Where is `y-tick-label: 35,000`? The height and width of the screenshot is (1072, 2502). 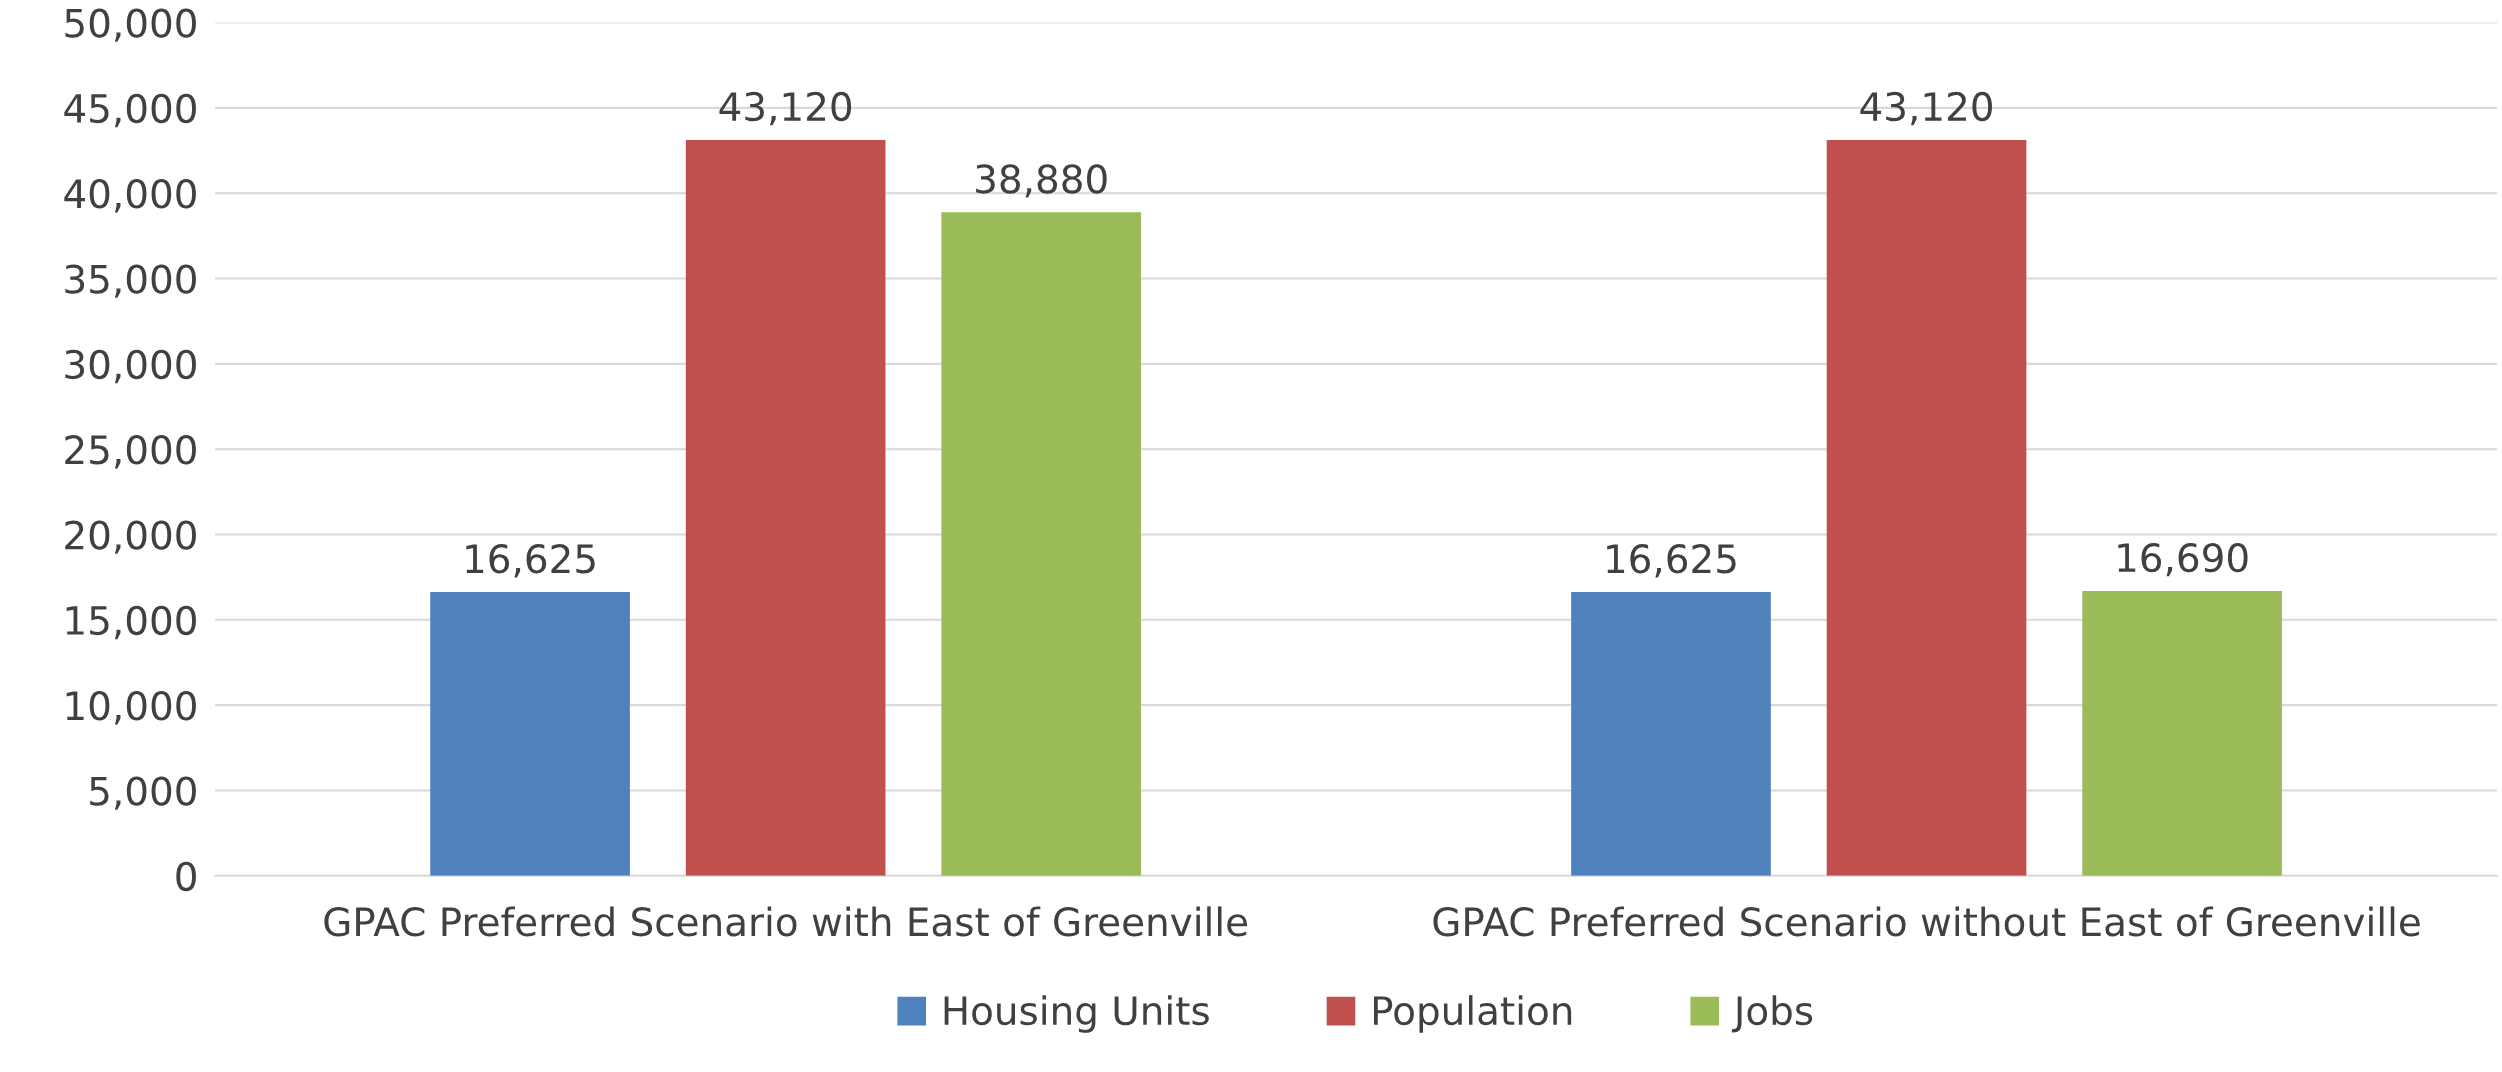
y-tick-label: 35,000 is located at coordinates (130, 281).